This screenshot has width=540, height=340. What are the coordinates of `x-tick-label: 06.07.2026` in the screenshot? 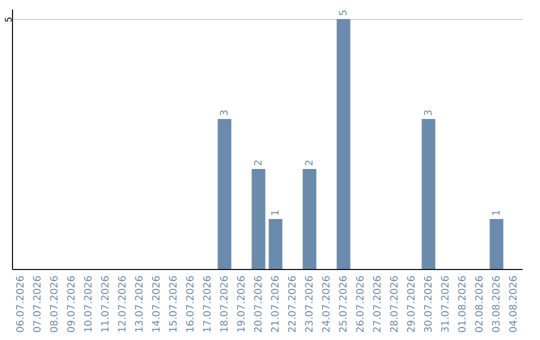 It's located at (21, 304).